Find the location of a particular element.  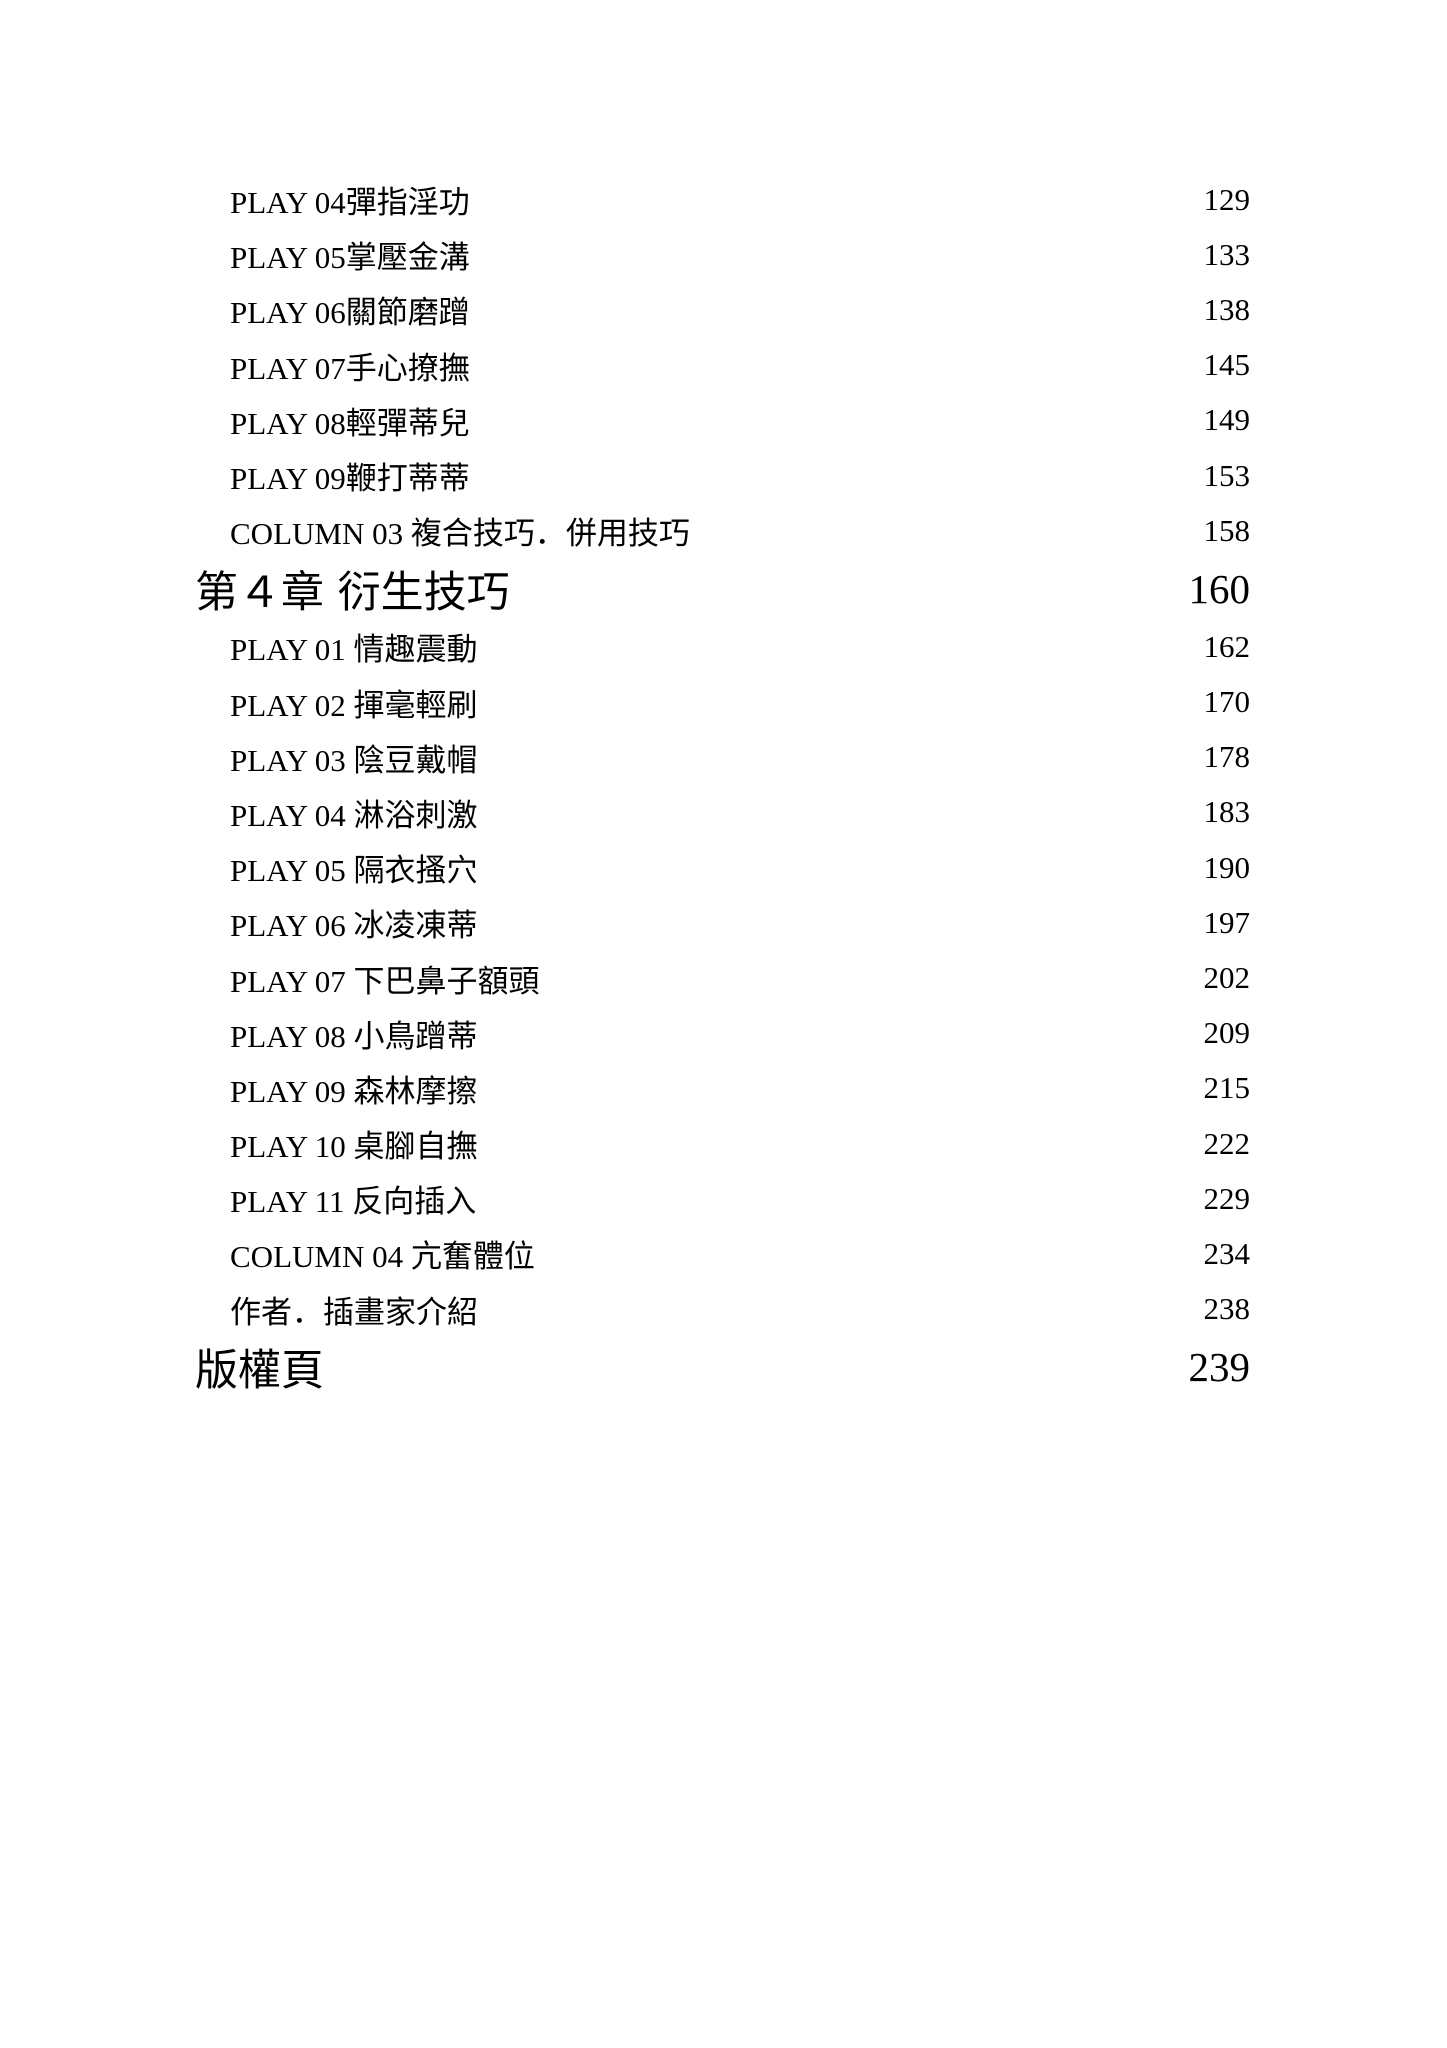

toc-entry-title: PLAY 09 森林摩擦 is located at coordinates (354, 1091).